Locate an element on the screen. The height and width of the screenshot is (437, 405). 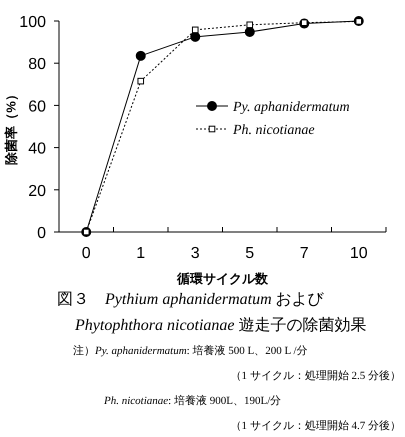
y-tick-label: 100 is located at coordinates (32, 22).